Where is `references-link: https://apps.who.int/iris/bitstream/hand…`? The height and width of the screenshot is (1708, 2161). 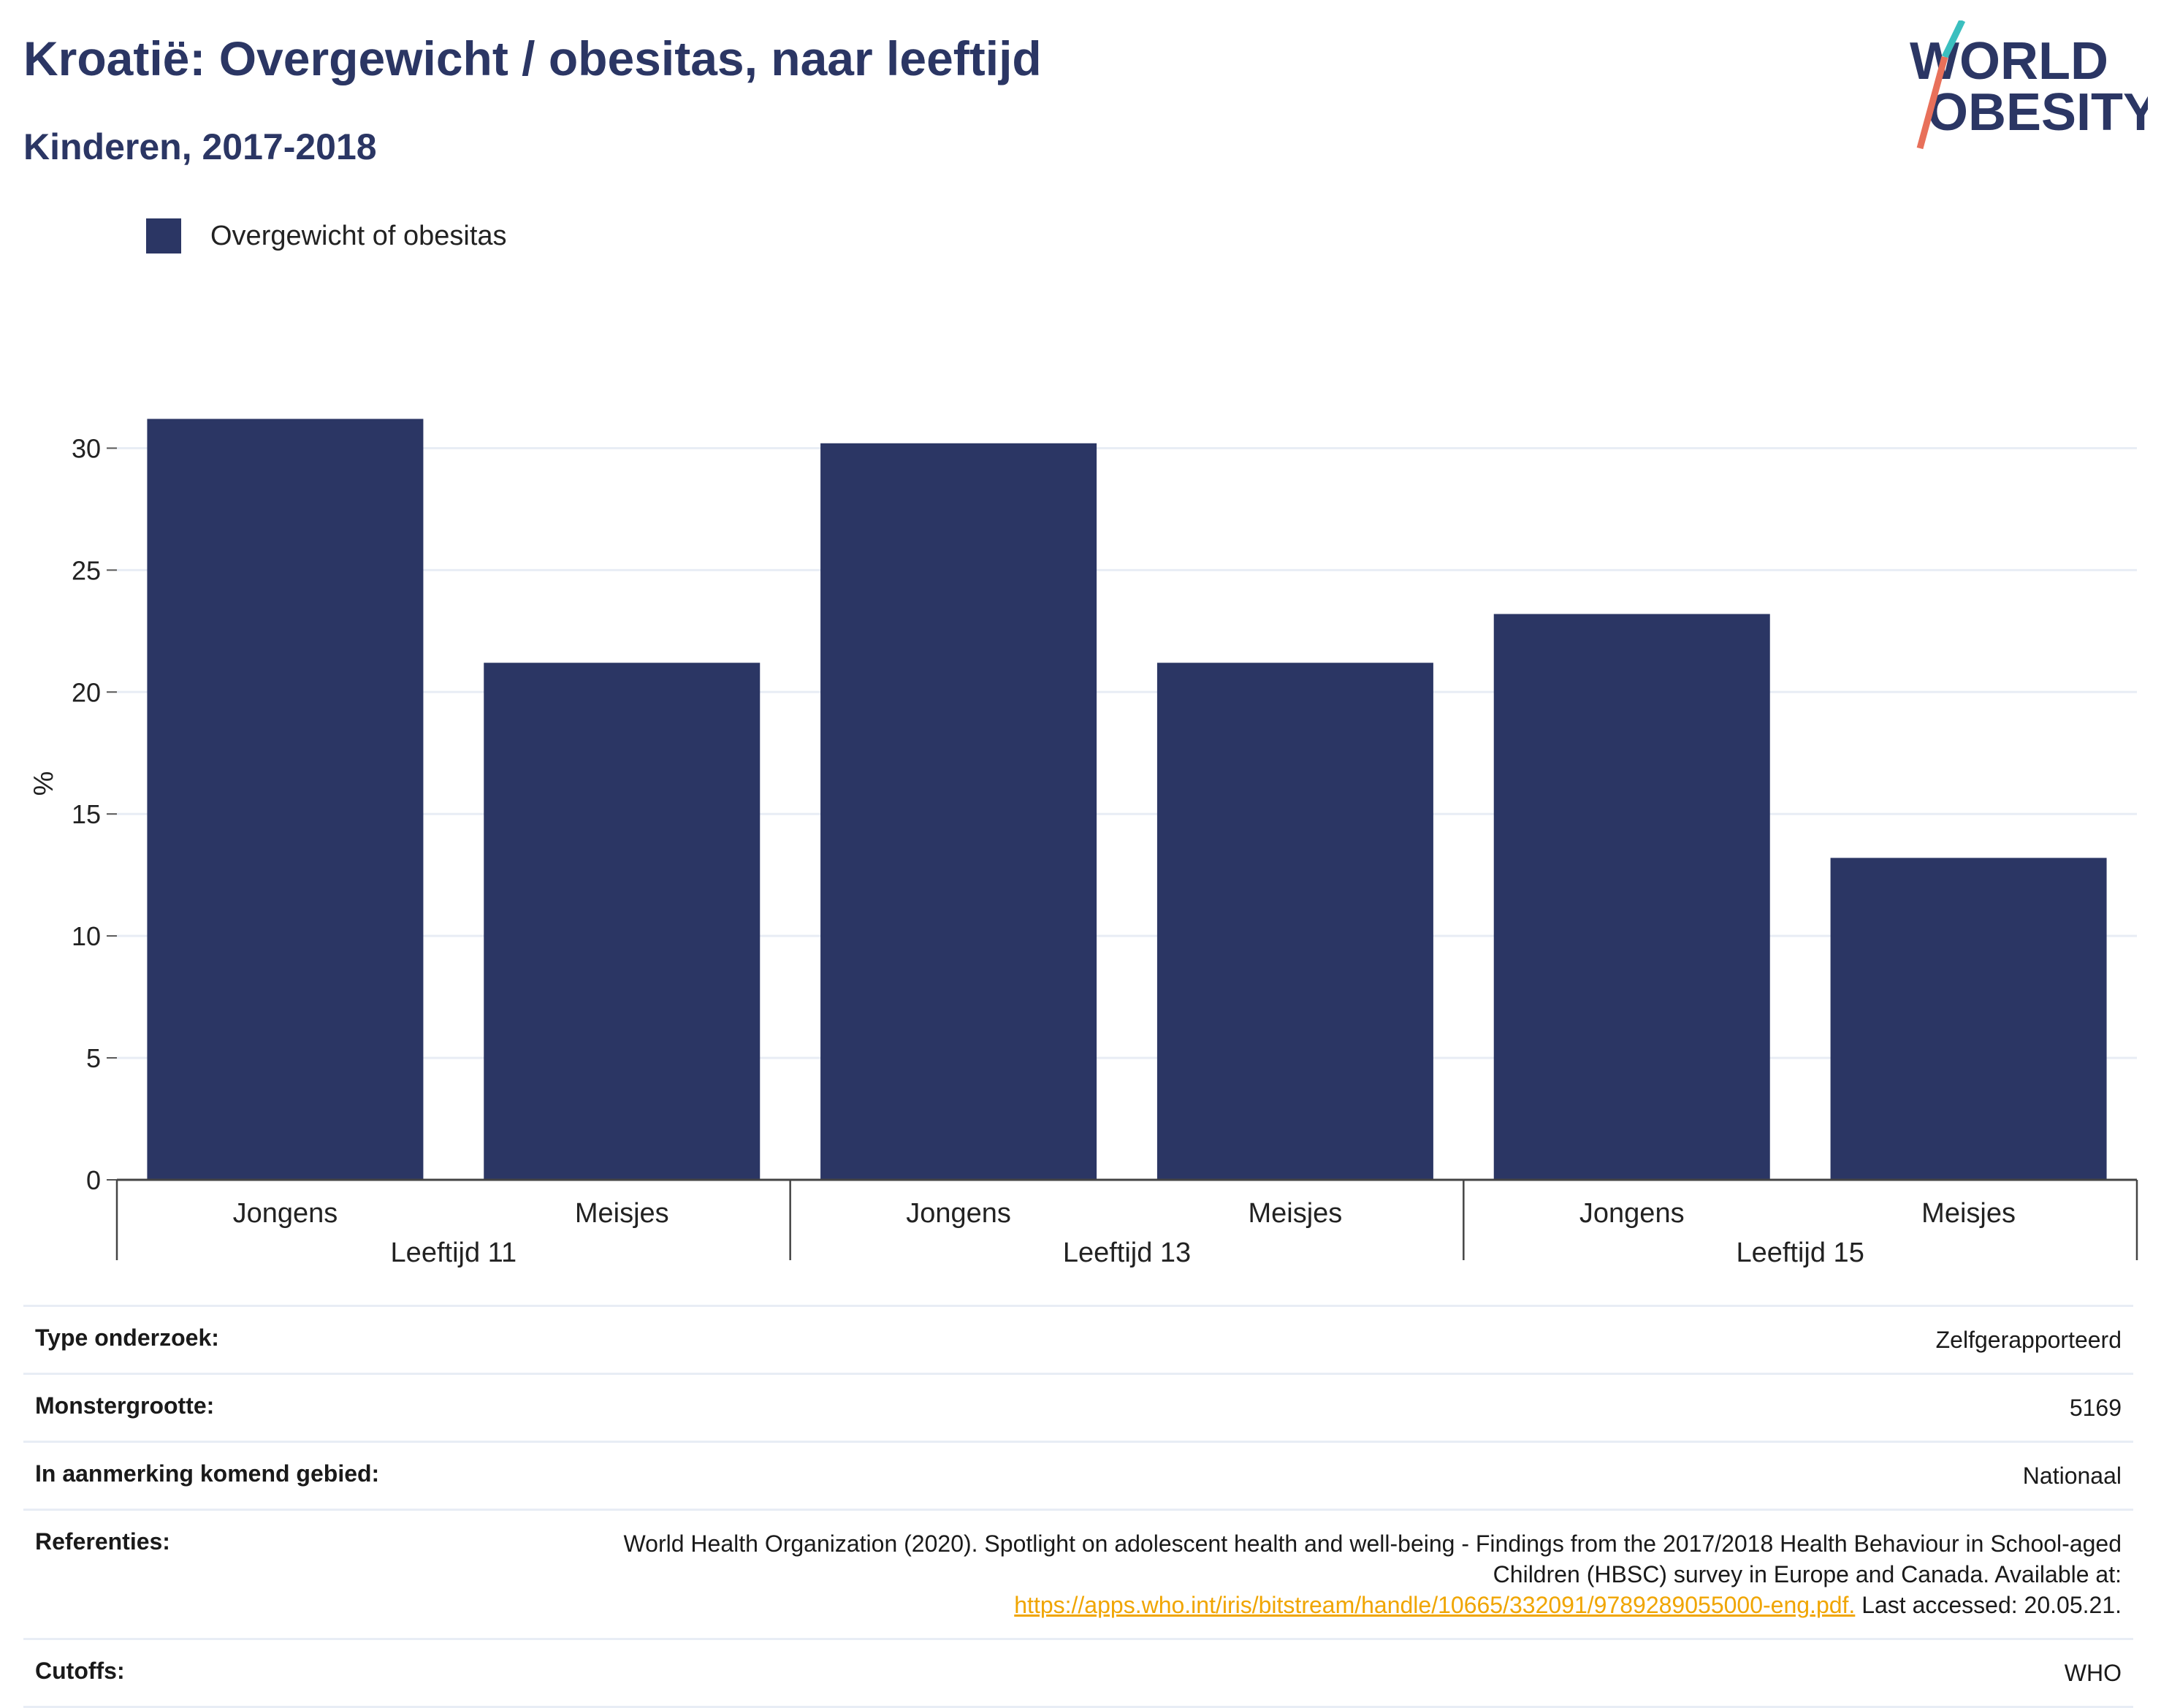 references-link: https://apps.who.int/iris/bitstream/hand… is located at coordinates (1435, 1605).